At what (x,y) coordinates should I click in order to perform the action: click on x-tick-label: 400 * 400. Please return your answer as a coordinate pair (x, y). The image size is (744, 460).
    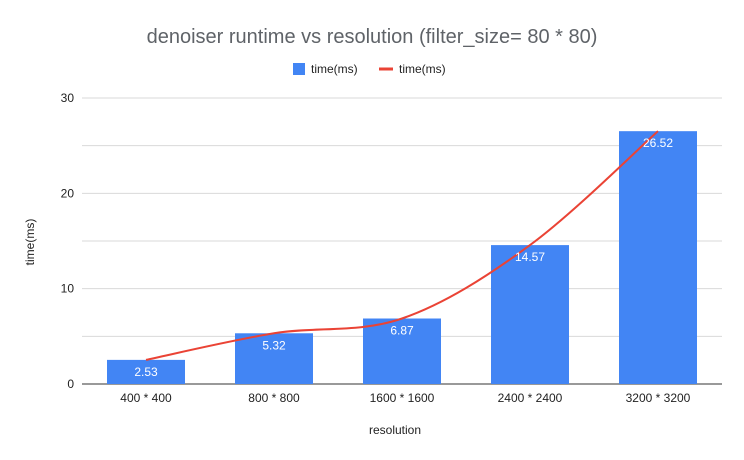
    Looking at the image, I should click on (146, 398).